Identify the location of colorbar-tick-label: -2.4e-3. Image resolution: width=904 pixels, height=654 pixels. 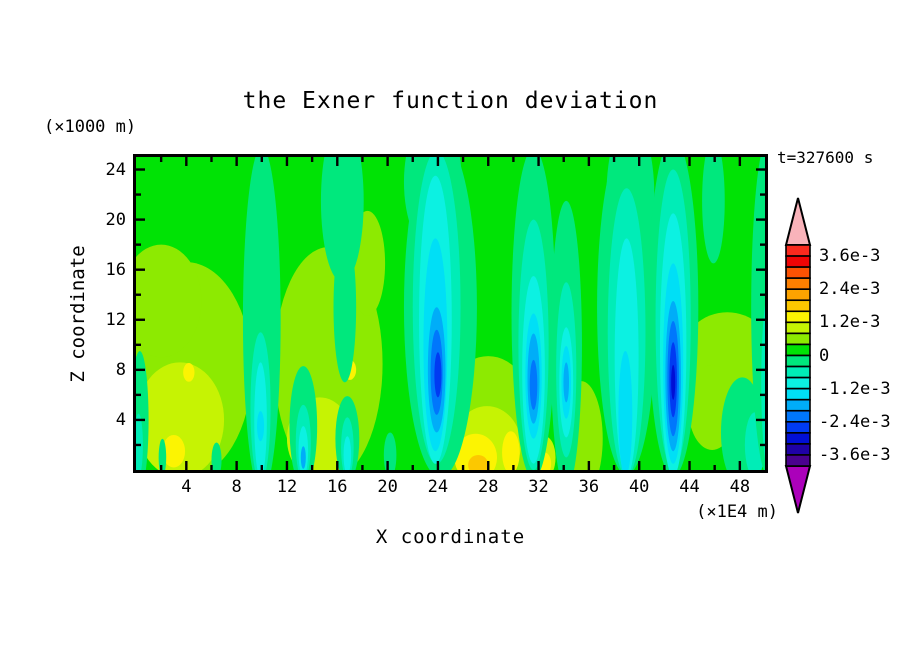
(855, 421).